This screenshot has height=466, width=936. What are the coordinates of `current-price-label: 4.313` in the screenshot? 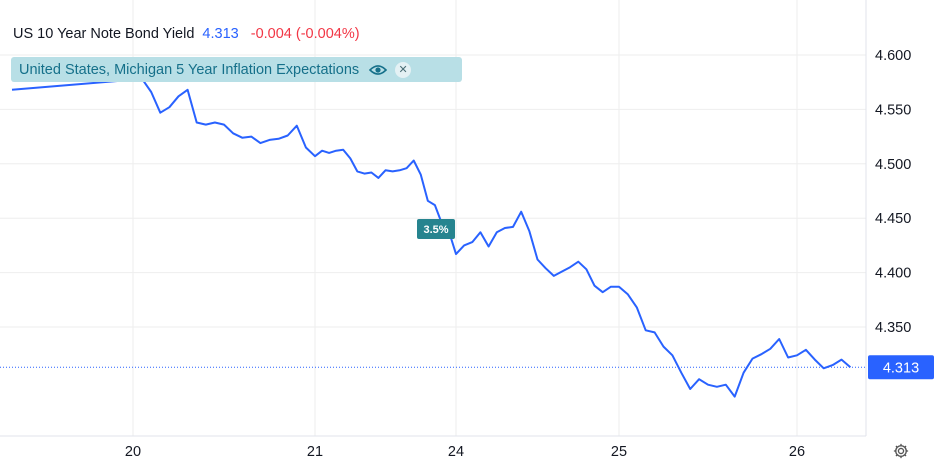 It's located at (901, 368).